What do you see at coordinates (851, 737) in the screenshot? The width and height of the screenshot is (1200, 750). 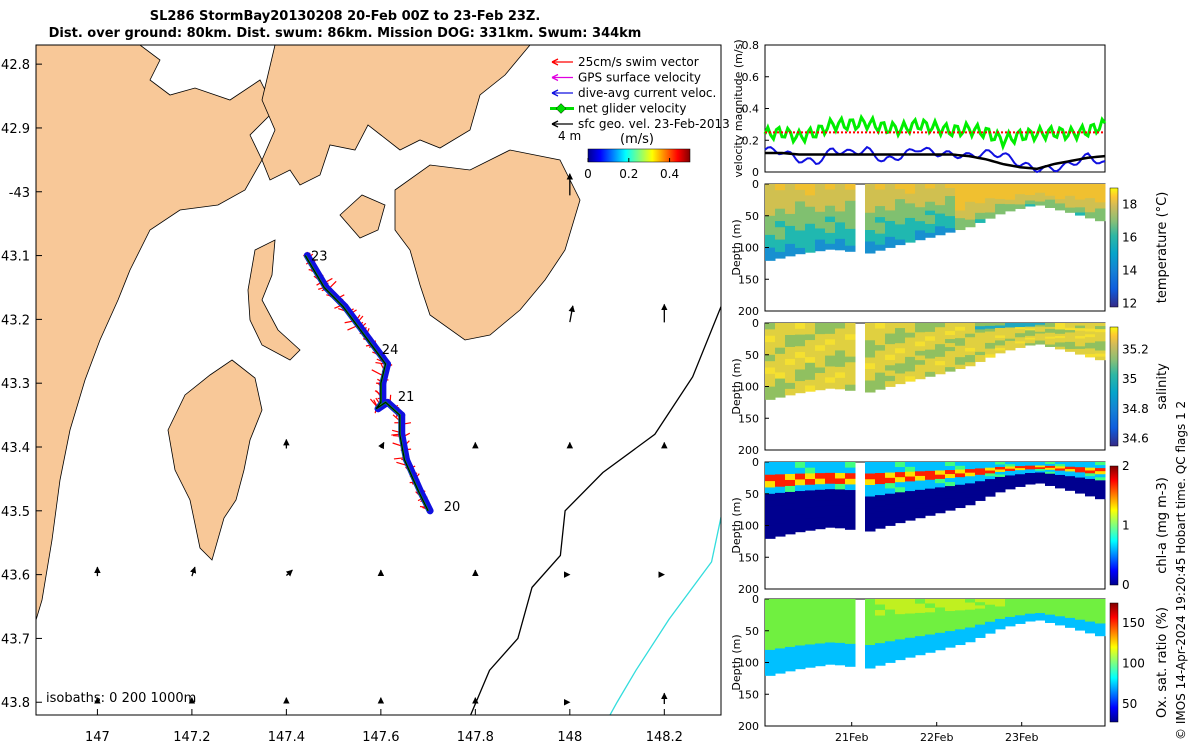 I see `time-tick-label: 21Feb` at bounding box center [851, 737].